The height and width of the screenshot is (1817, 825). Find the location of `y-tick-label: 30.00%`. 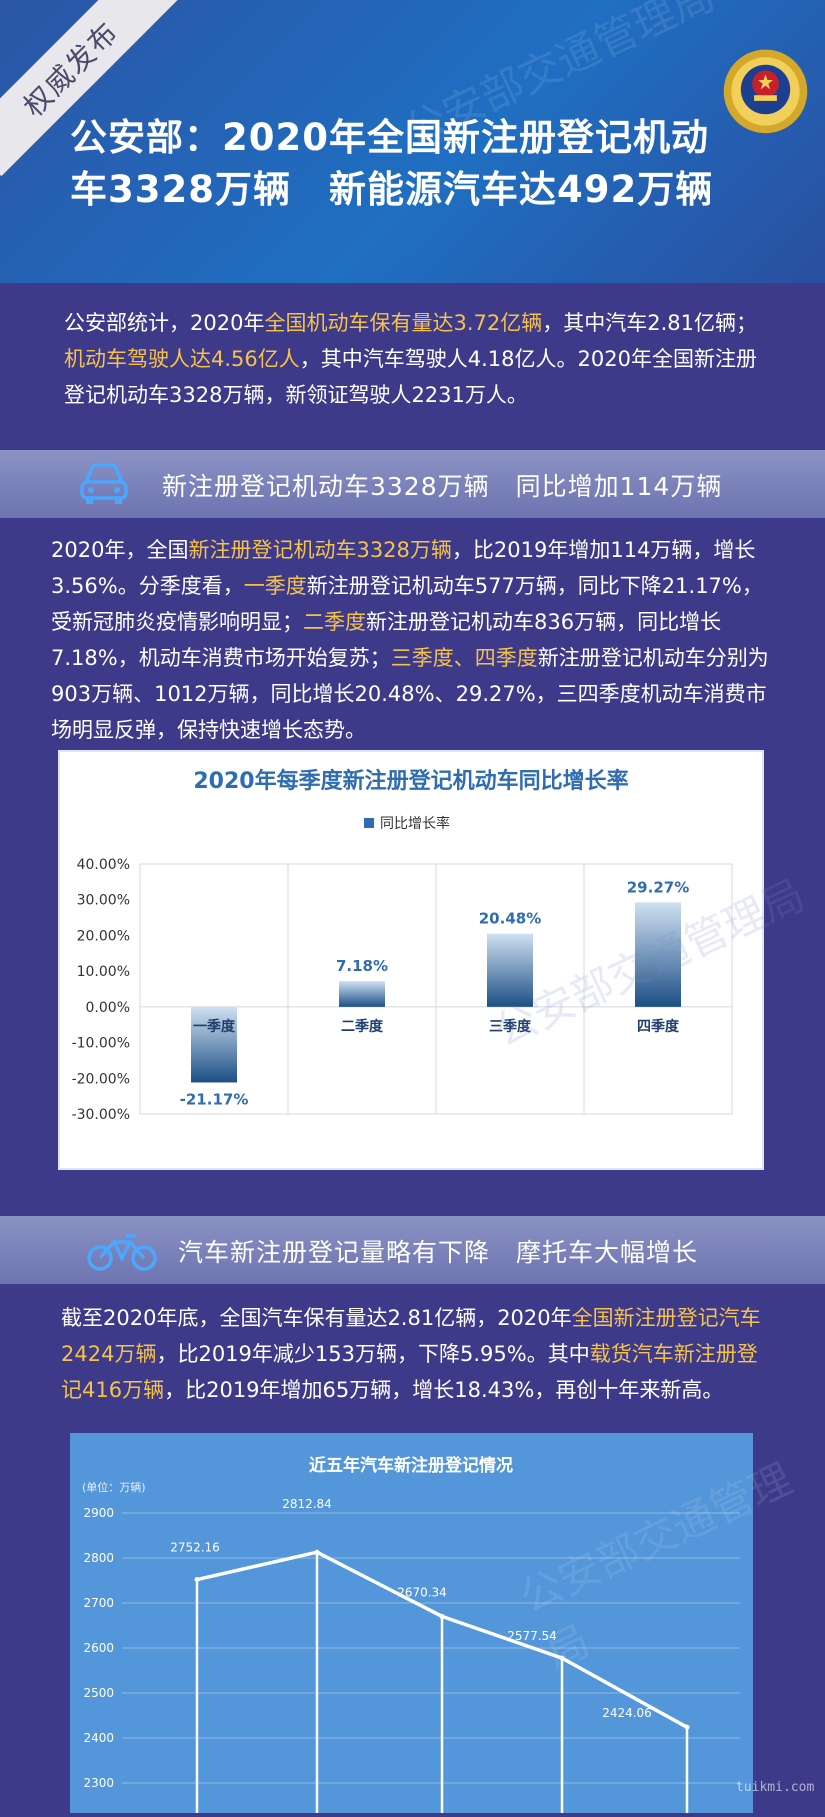

y-tick-label: 30.00% is located at coordinates (103, 901).